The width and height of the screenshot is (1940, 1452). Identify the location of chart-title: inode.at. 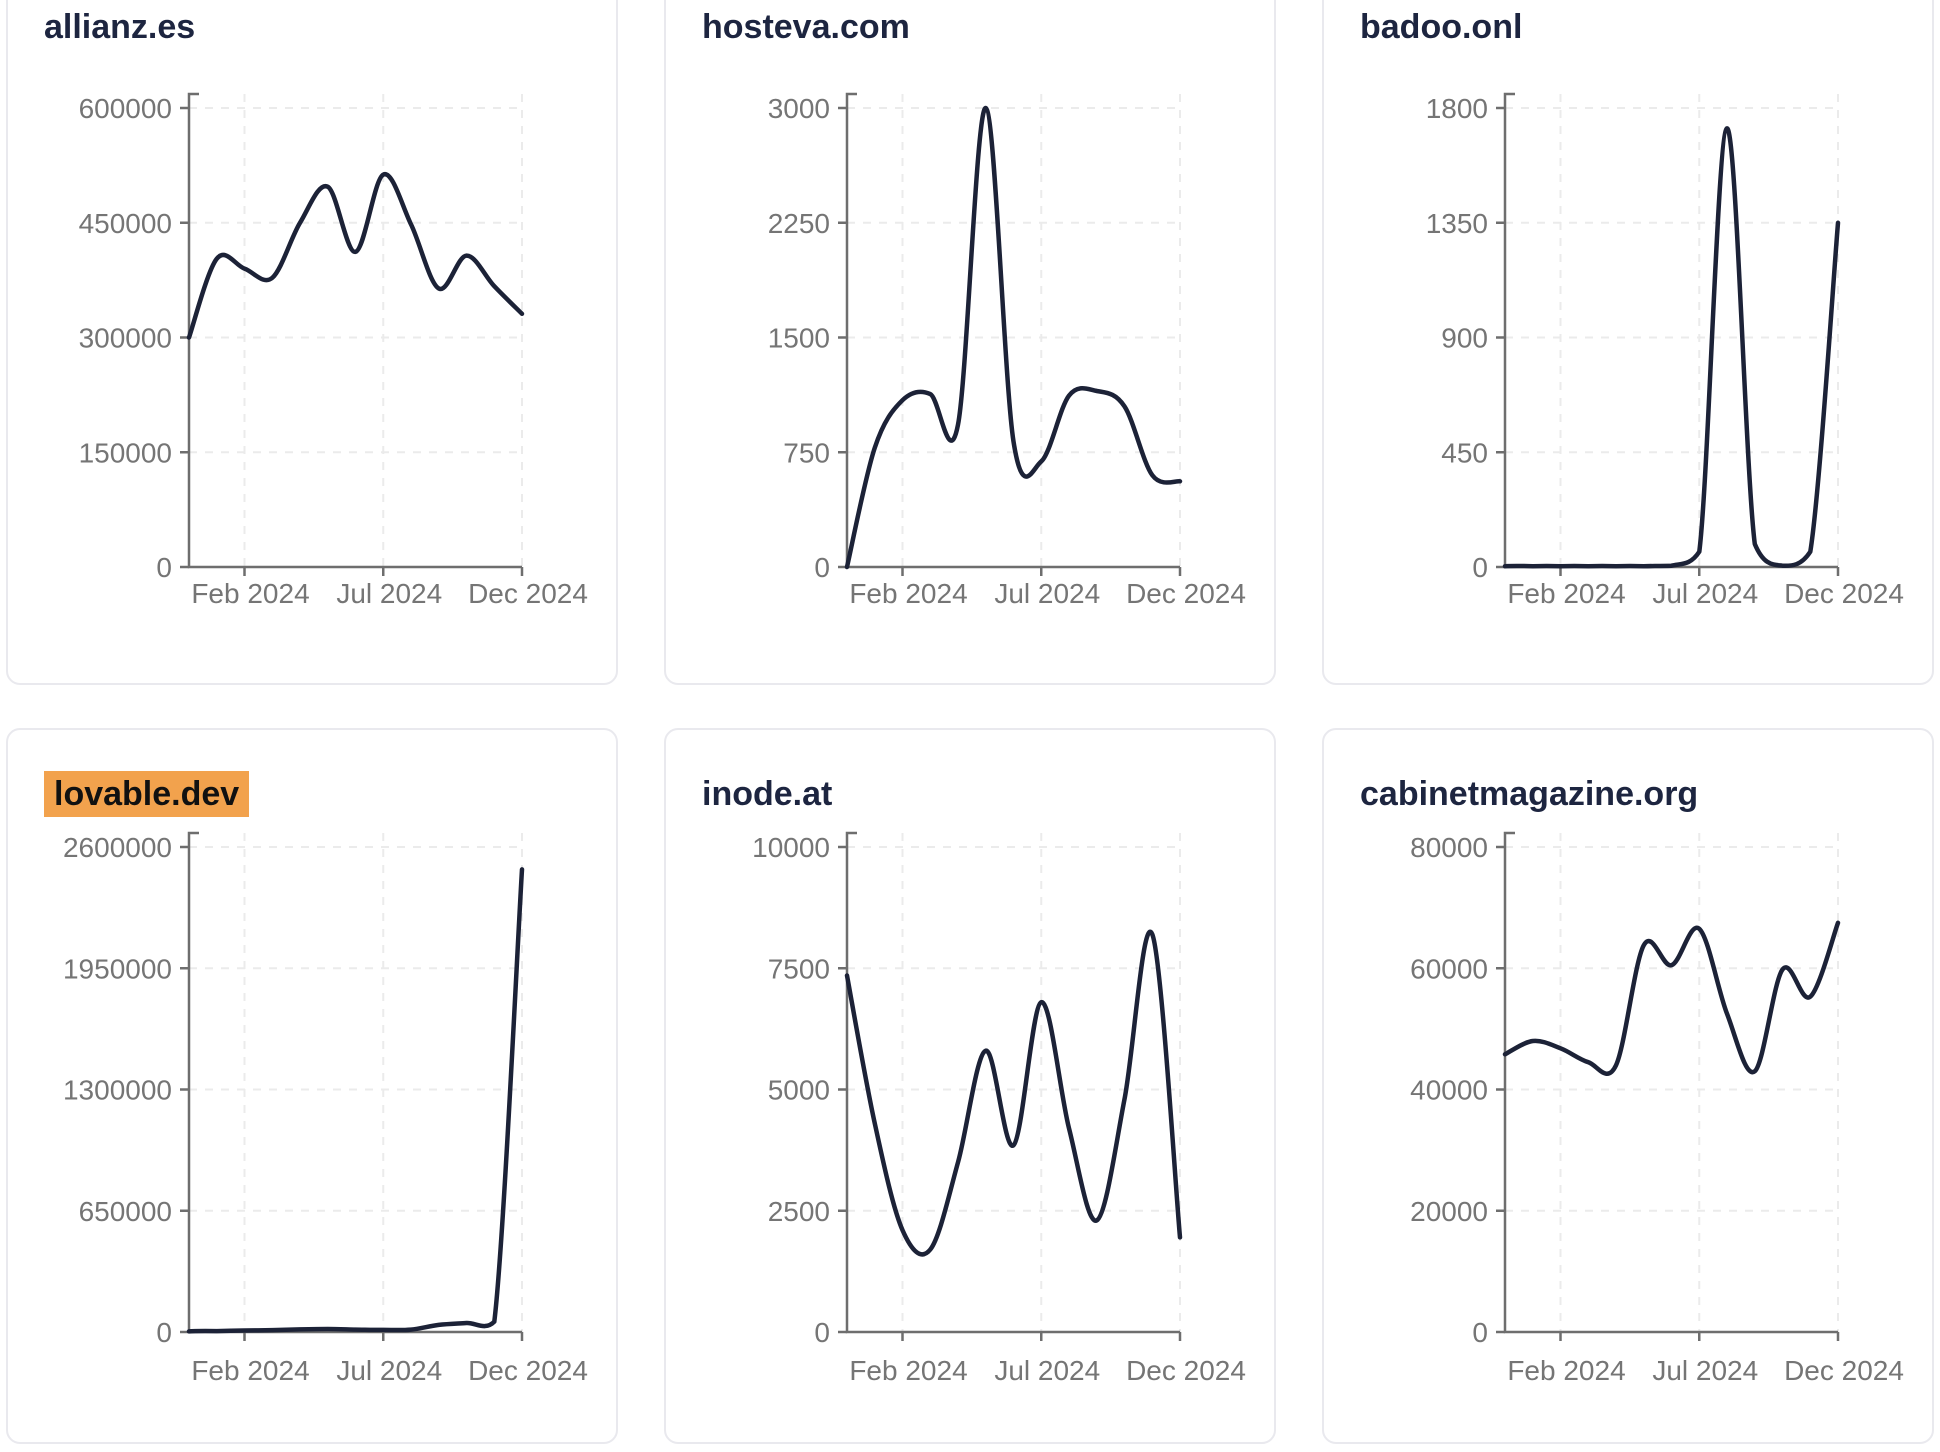
(767, 794).